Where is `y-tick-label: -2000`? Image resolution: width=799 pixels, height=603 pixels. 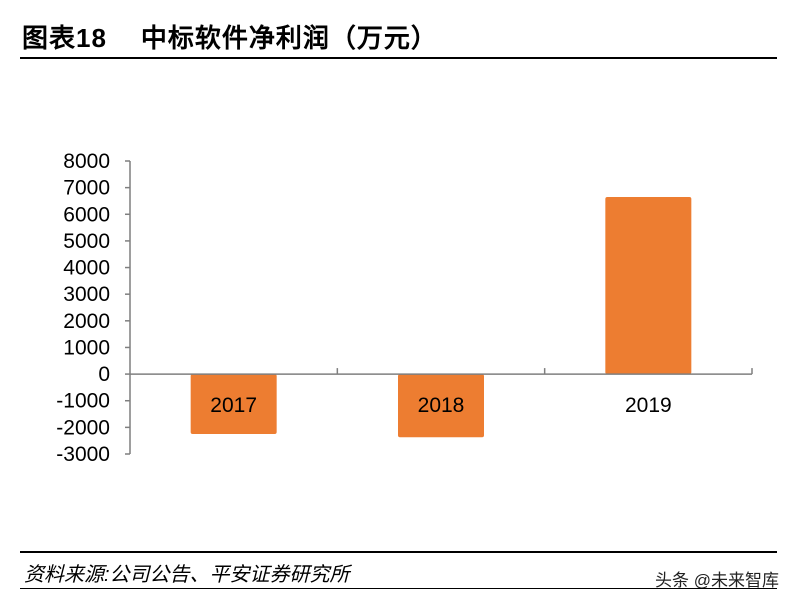
y-tick-label: -2000 is located at coordinates (83, 427).